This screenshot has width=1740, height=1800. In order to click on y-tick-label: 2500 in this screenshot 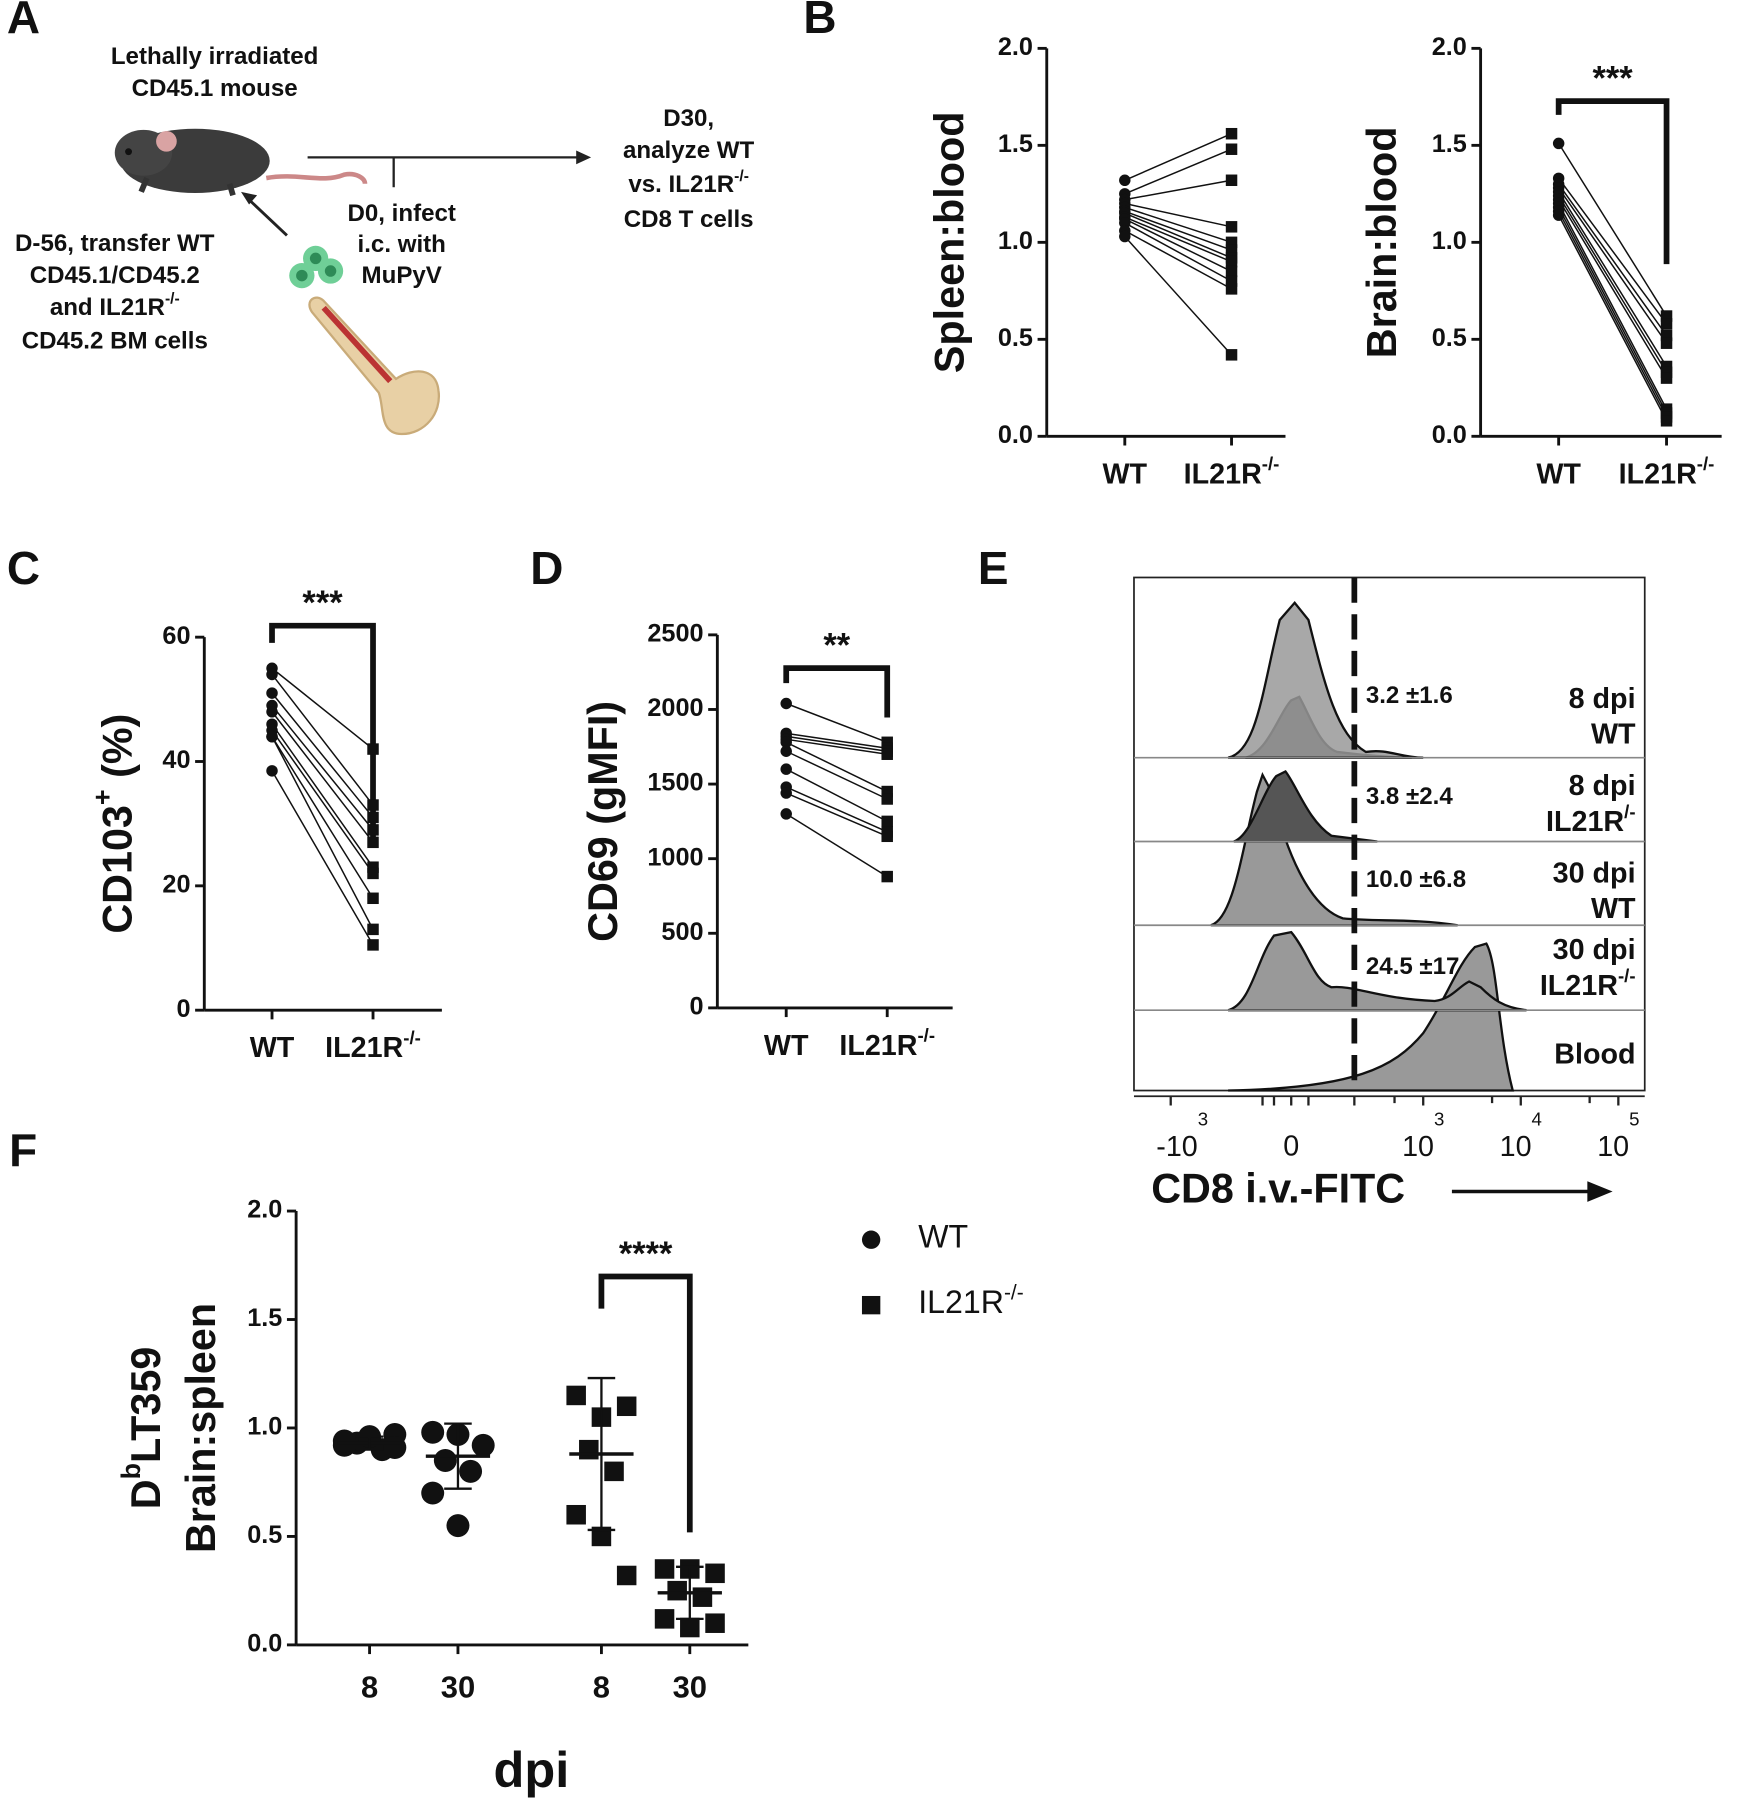, I will do `click(675, 634)`.